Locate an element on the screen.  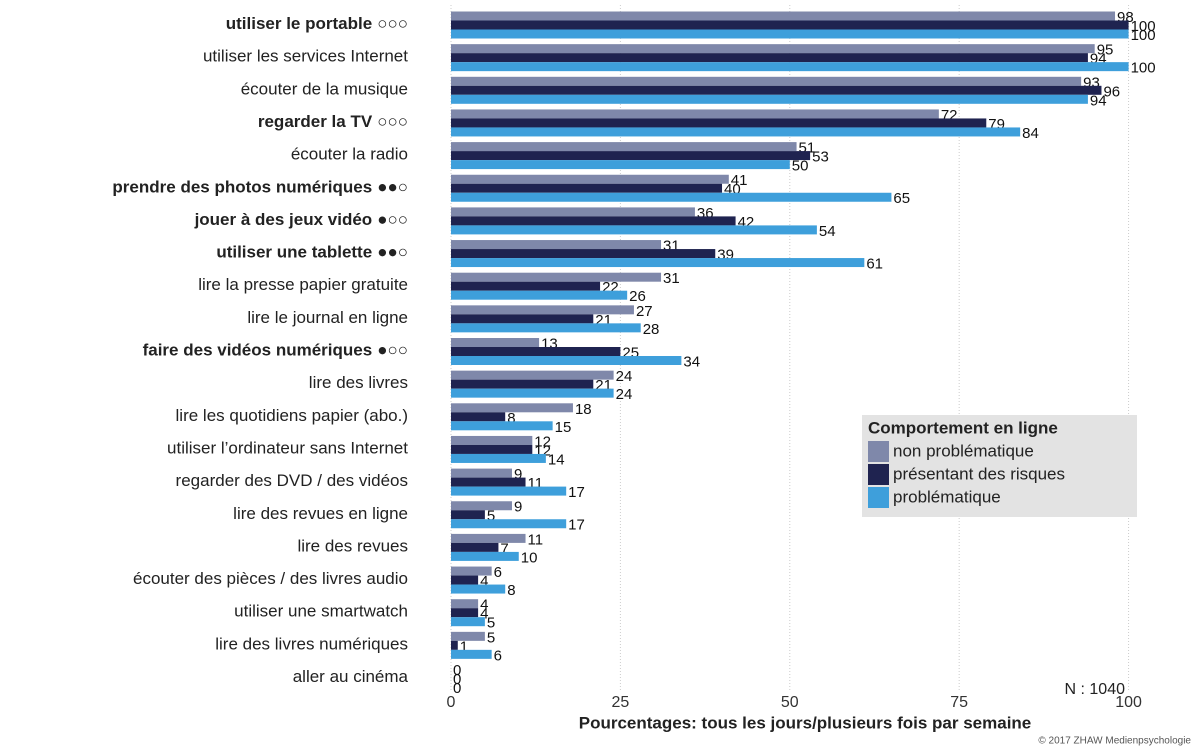
value-label: 53 is located at coordinates (820, 157).